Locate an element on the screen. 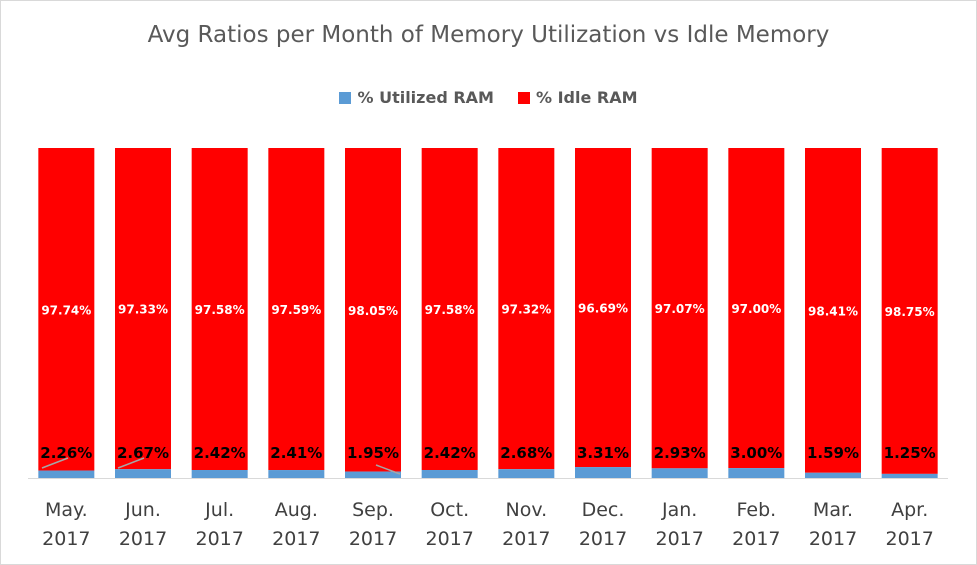 Image resolution: width=977 pixels, height=565 pixels. data-label-idle: 98.05% is located at coordinates (373, 311).